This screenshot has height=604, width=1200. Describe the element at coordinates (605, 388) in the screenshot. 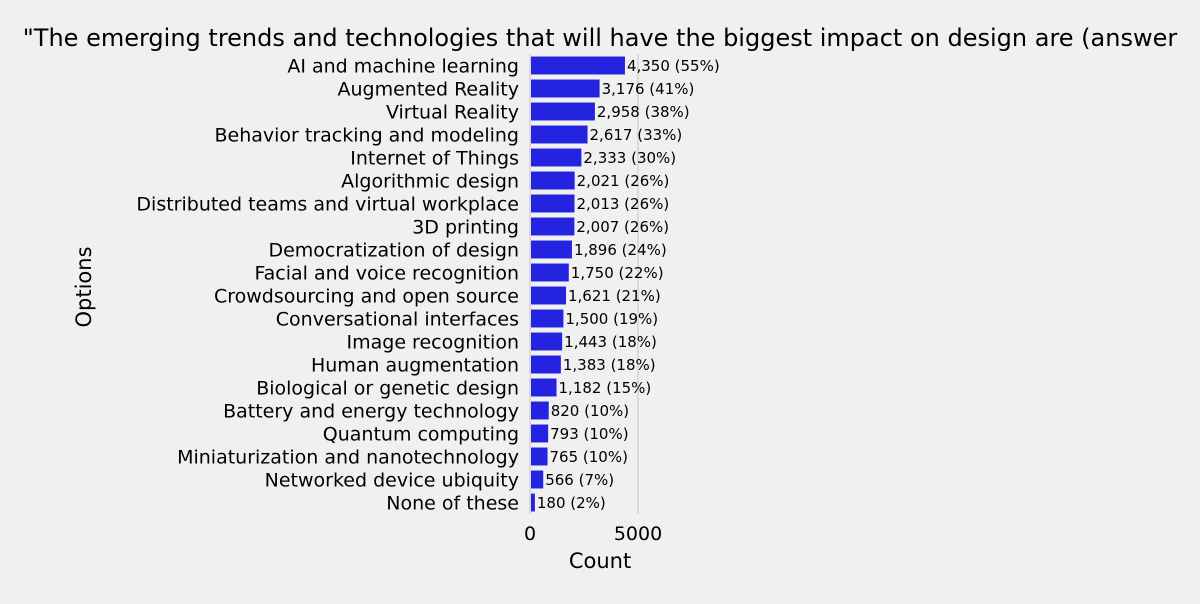

I see `data-label: 1,182 (15%)` at that location.